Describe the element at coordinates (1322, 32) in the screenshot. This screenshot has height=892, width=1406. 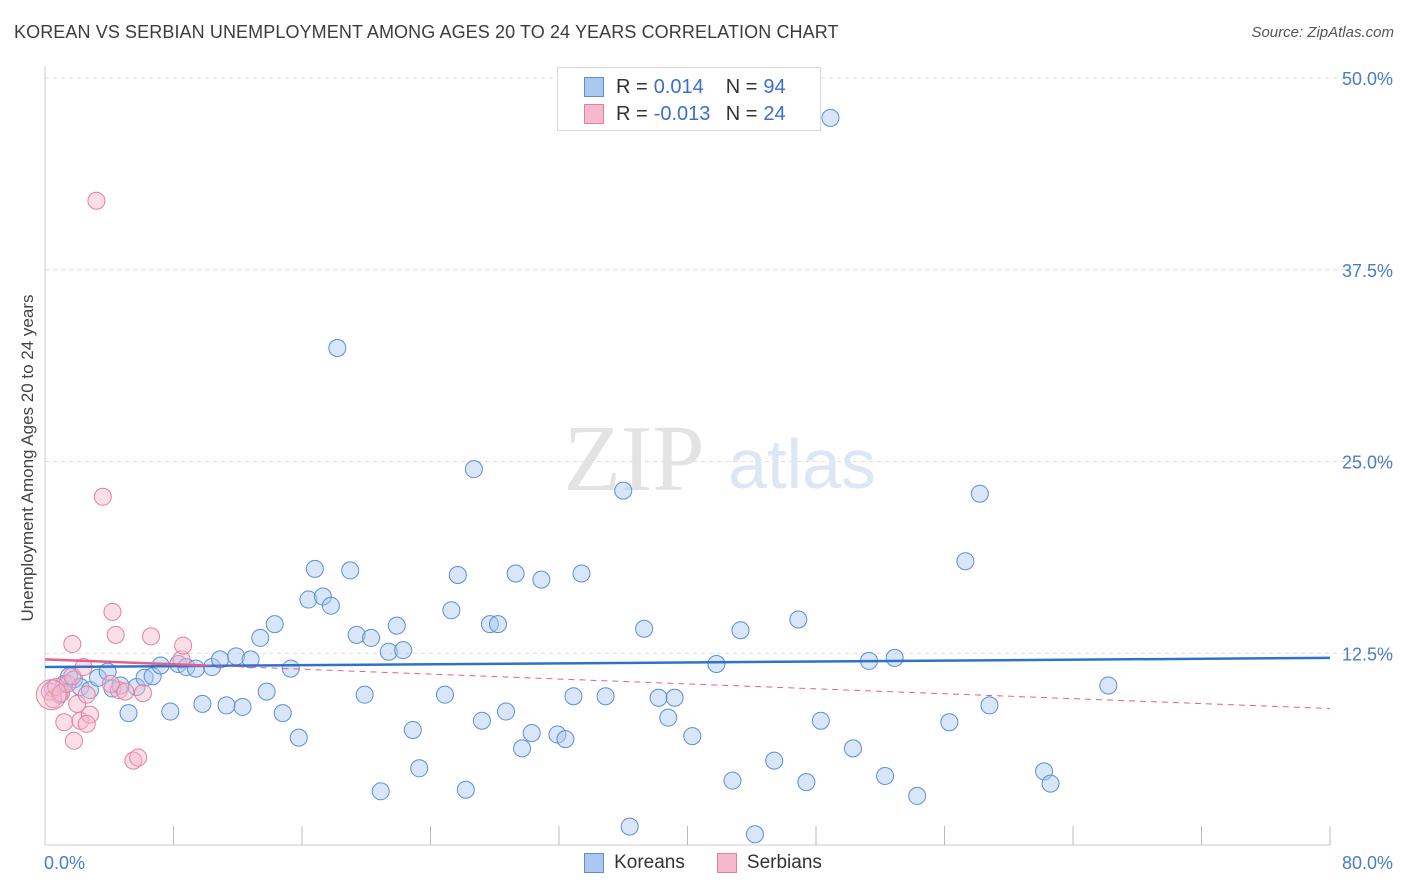
I see `source-label: Source: ZipAtlas.com` at that location.